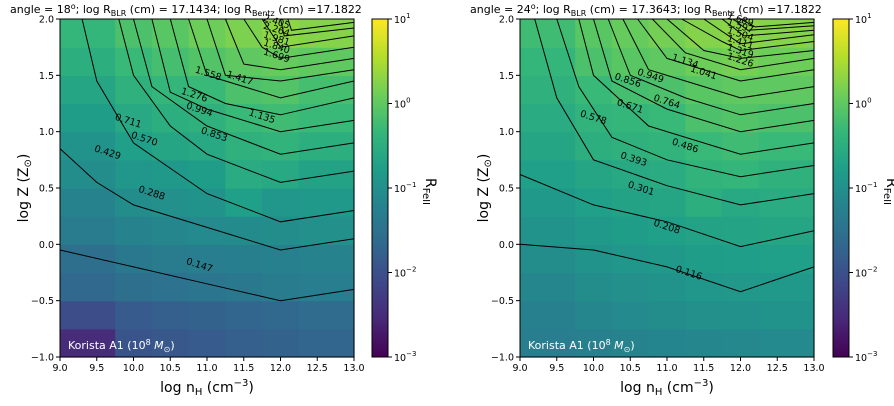  Describe the element at coordinates (207, 388) in the screenshot. I see `x-axis-label: log nH (cm−3)` at that location.